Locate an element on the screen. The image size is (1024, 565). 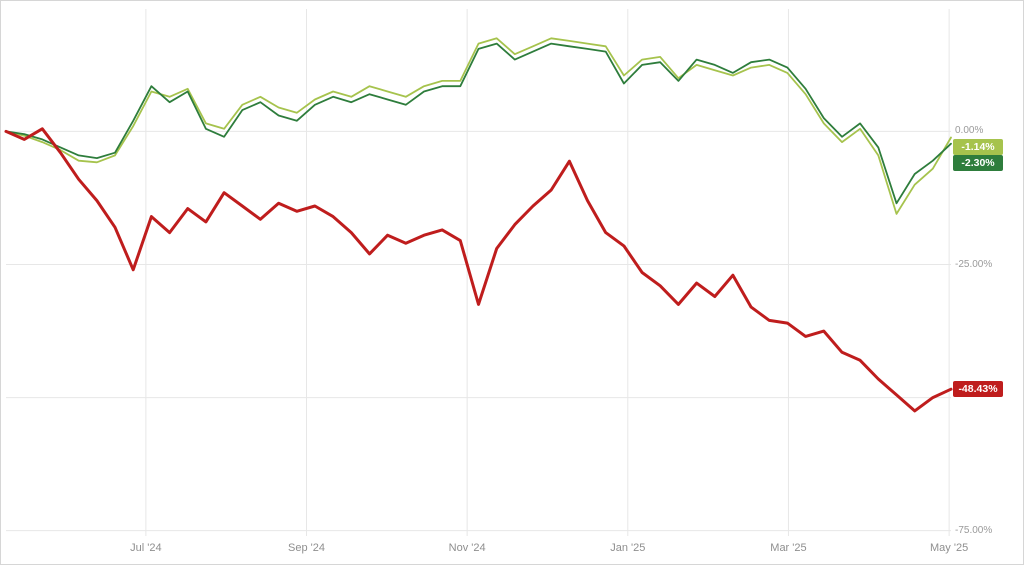
x-axis-label: Nov '24 is located at coordinates (467, 548).